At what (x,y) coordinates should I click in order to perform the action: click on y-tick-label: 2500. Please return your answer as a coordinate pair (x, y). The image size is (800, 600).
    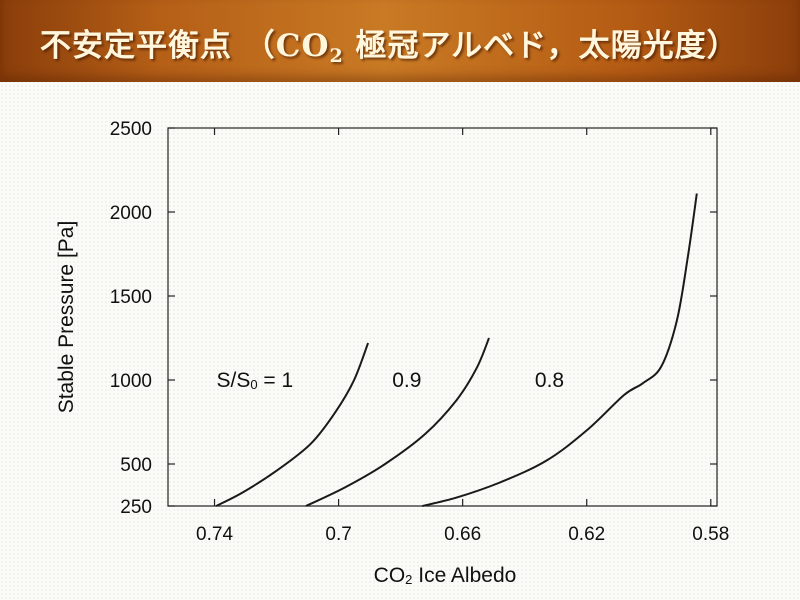
    Looking at the image, I should click on (131, 129).